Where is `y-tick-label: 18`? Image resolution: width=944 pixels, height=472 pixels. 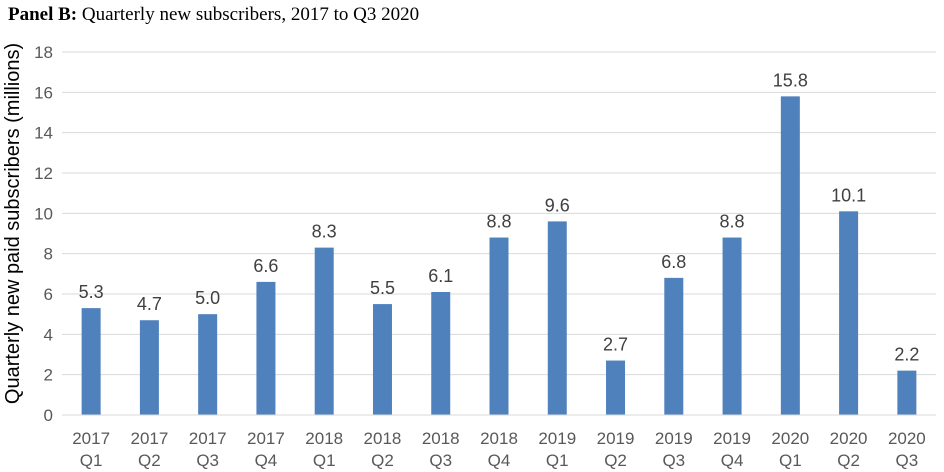 y-tick-label: 18 is located at coordinates (43, 52).